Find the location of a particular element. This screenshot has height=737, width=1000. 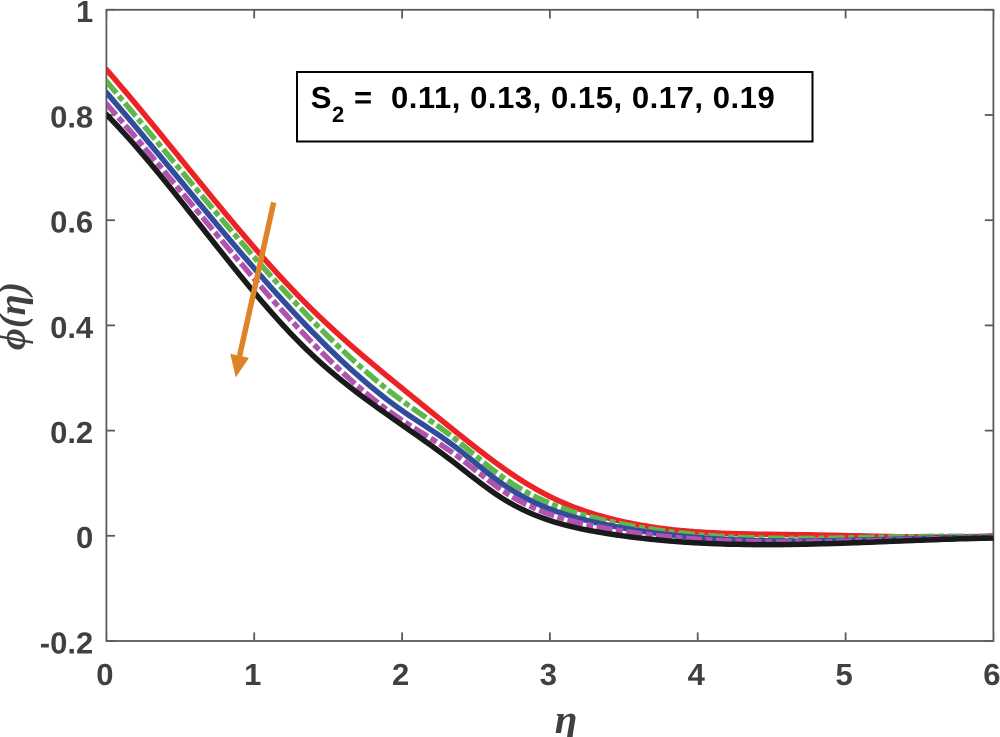

svg-text: 0.6 is located at coordinates (71, 222).